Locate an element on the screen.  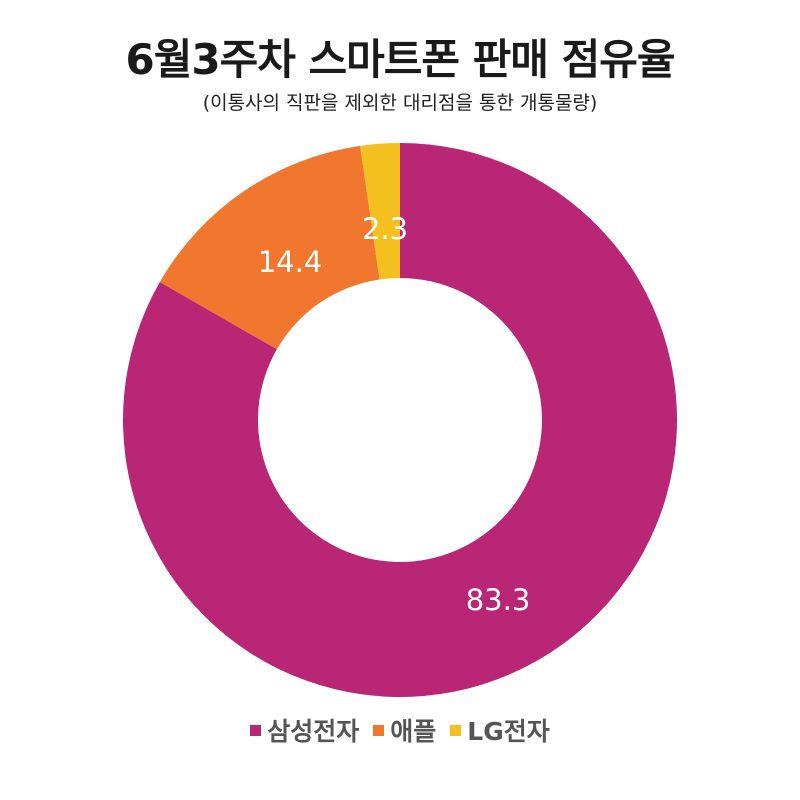
chart-title: 6월3주차 스마트폰 판매 점유율 is located at coordinates (400, 59).